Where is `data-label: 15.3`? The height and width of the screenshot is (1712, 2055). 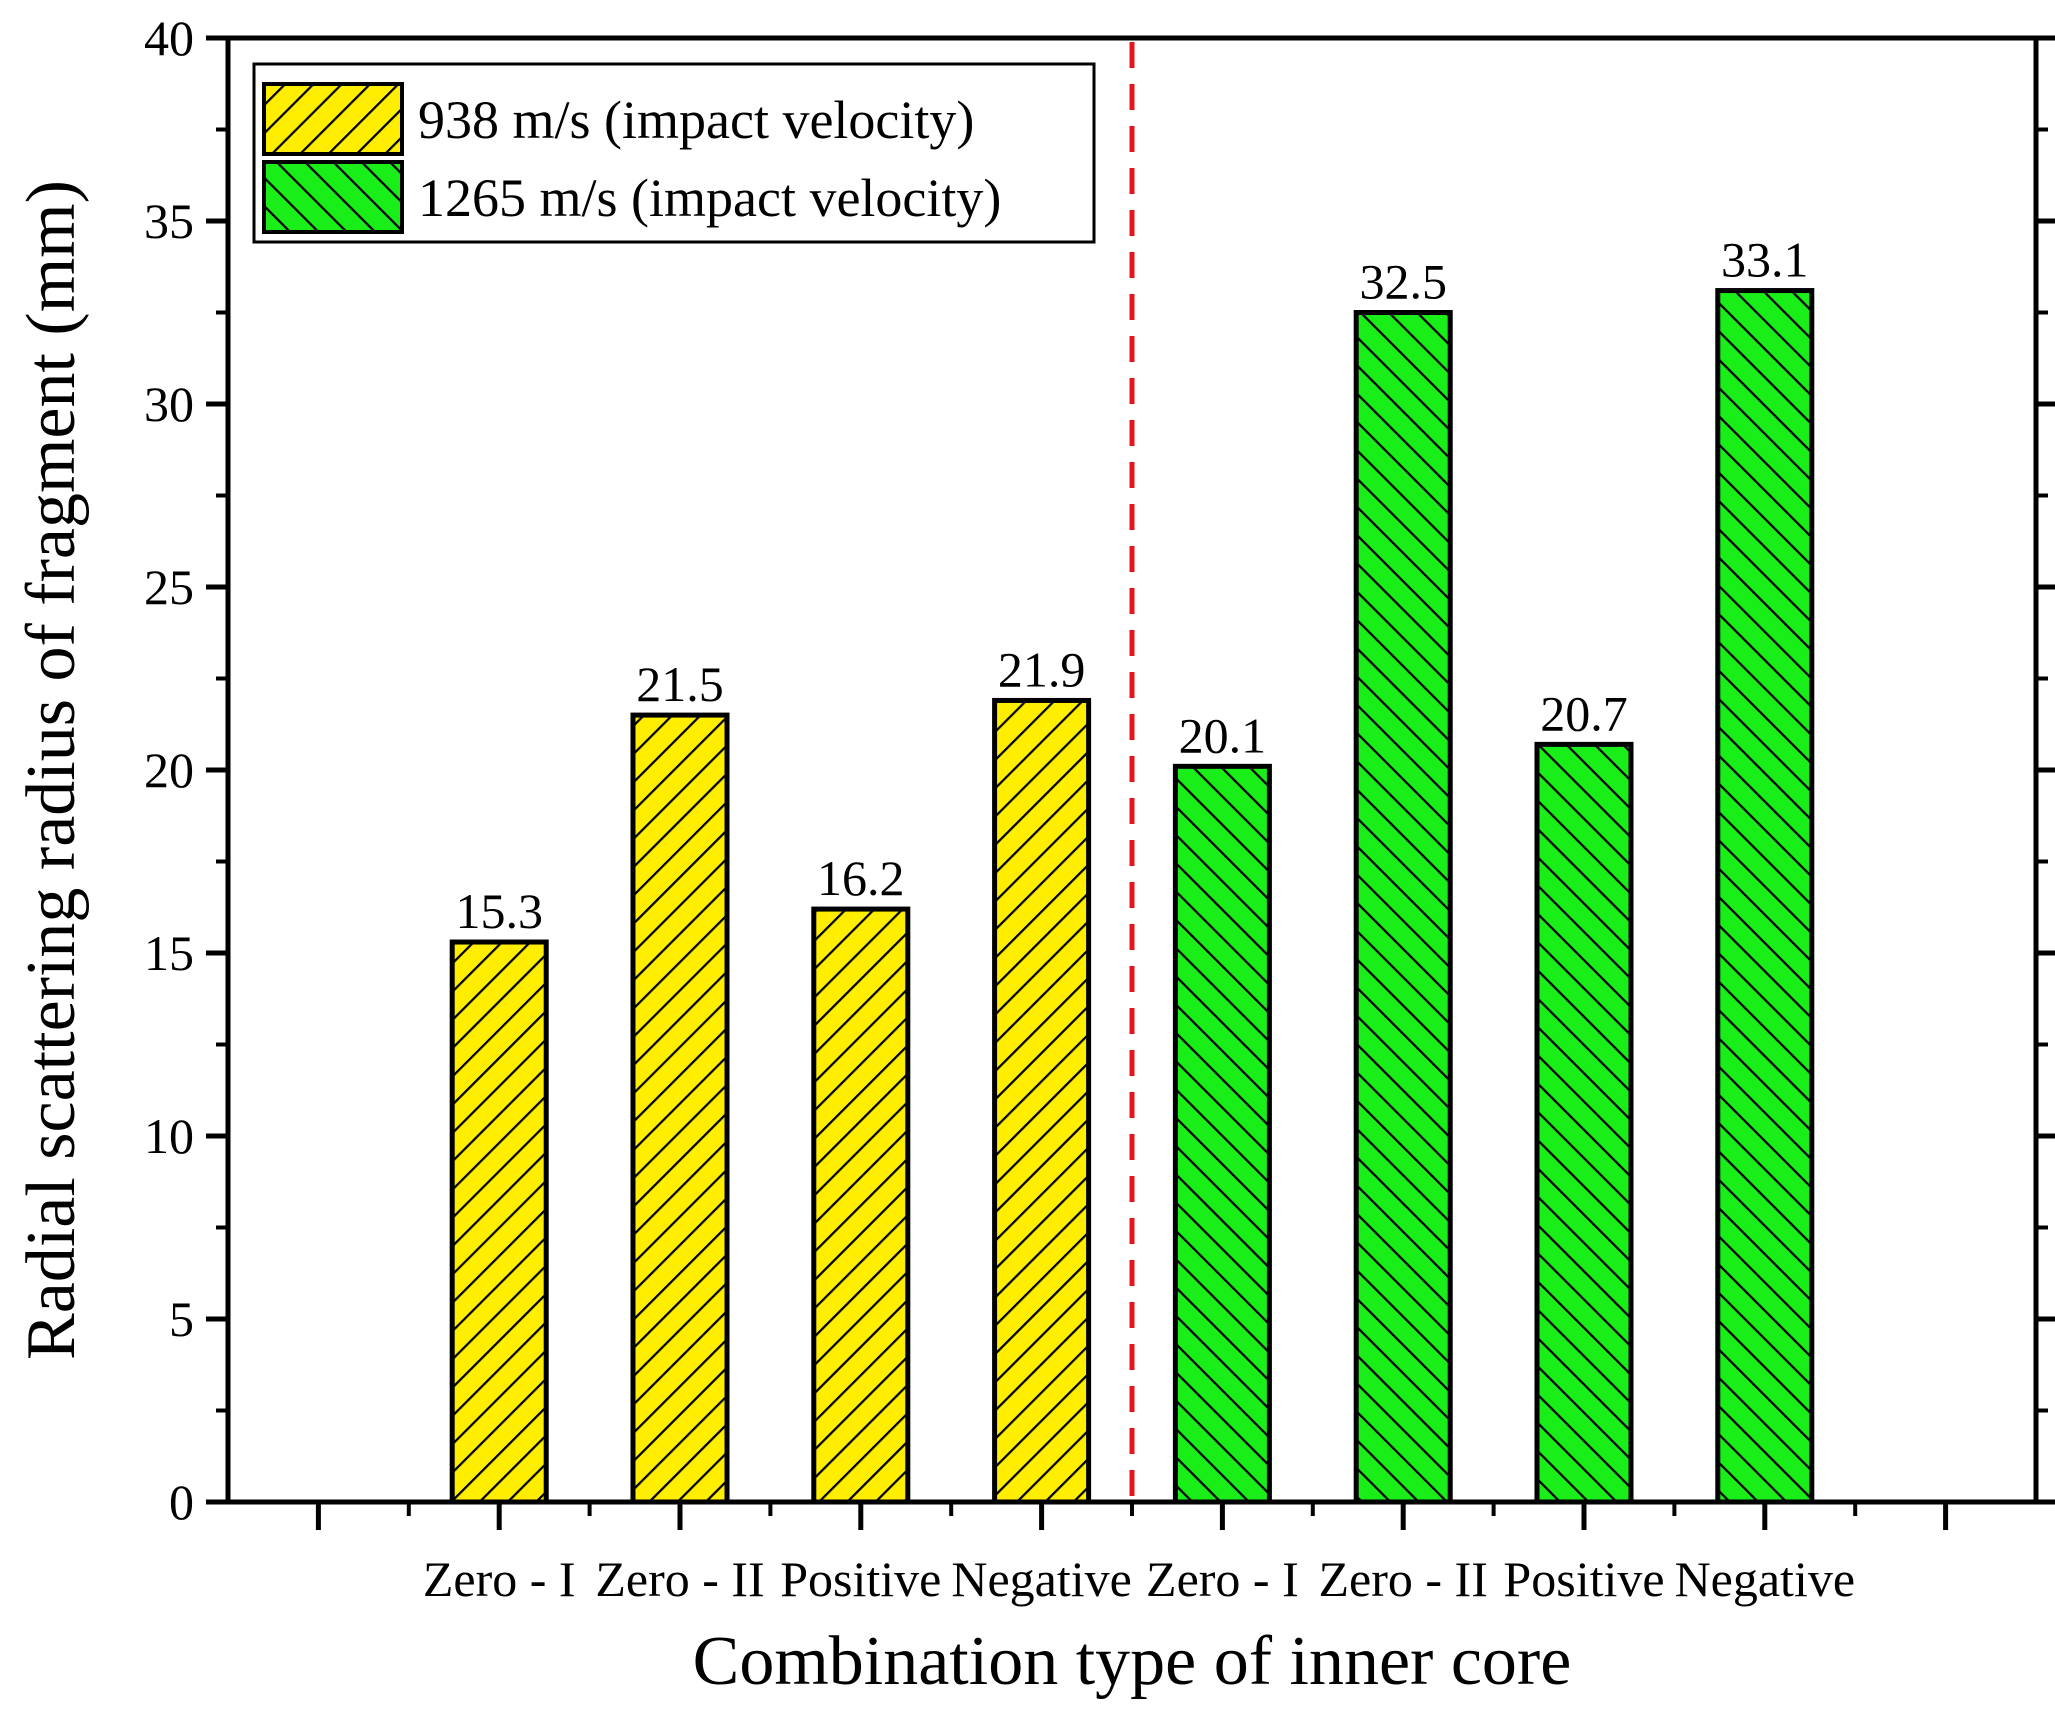
data-label: 15.3 is located at coordinates (499, 911).